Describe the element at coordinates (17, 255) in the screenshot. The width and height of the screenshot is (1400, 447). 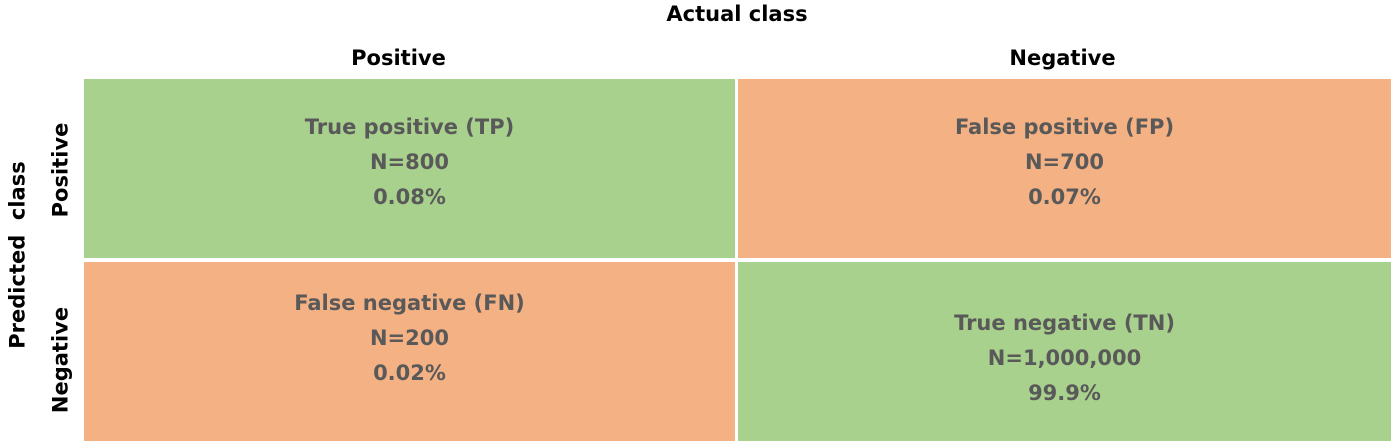
I see `predicted-class-title: Predicted class` at that location.